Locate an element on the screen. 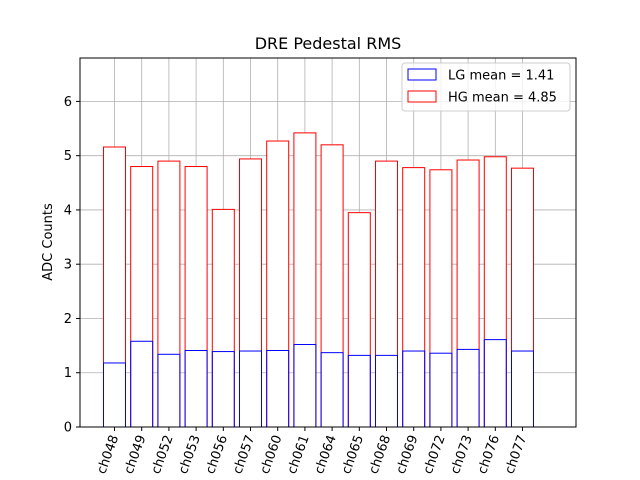  legend-box is located at coordinates (486, 87).